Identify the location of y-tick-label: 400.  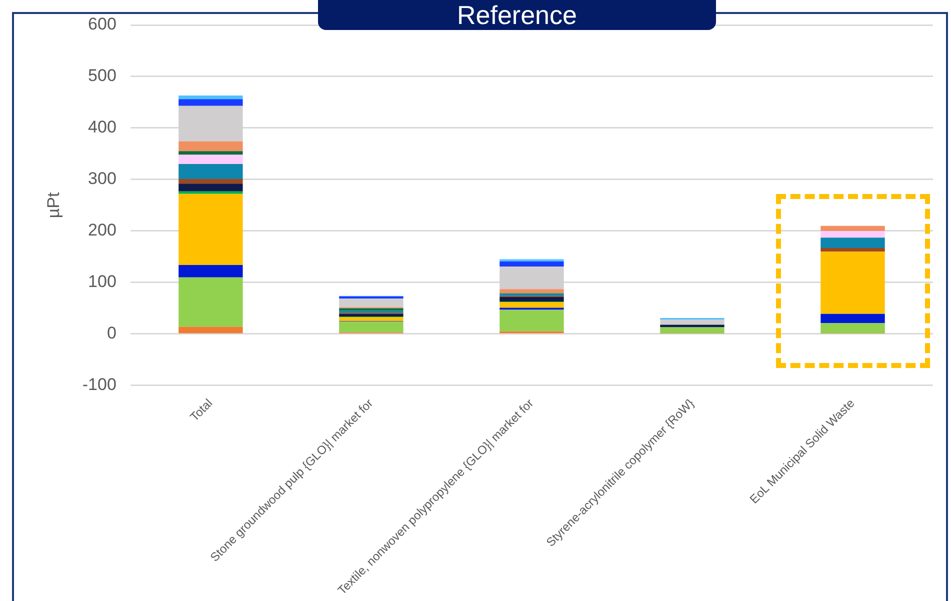
(102, 127).